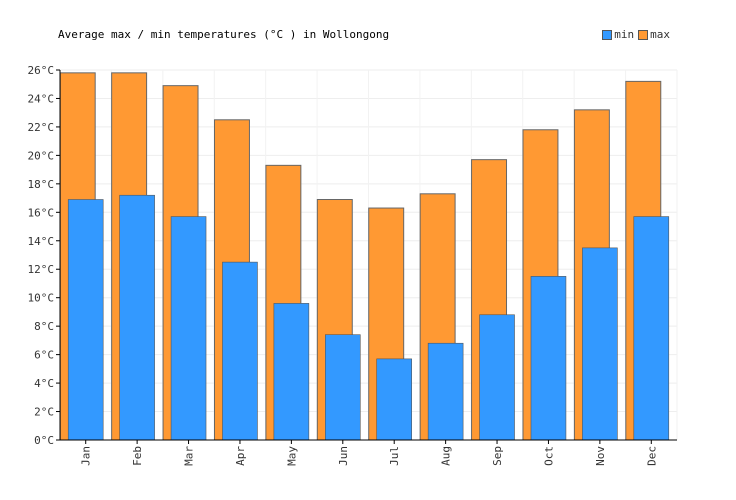 This screenshot has width=736, height=500. Describe the element at coordinates (85, 320) in the screenshot. I see `bar-min-jan` at that location.